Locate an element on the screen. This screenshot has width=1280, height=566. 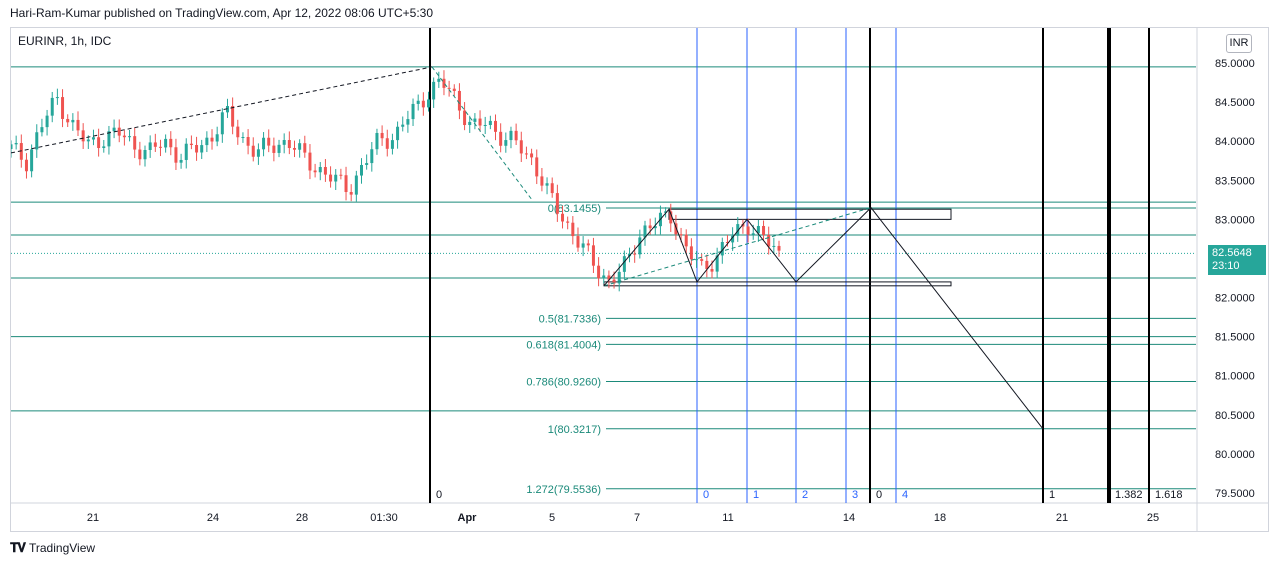
currency-button: INR is located at coordinates (1239, 43).